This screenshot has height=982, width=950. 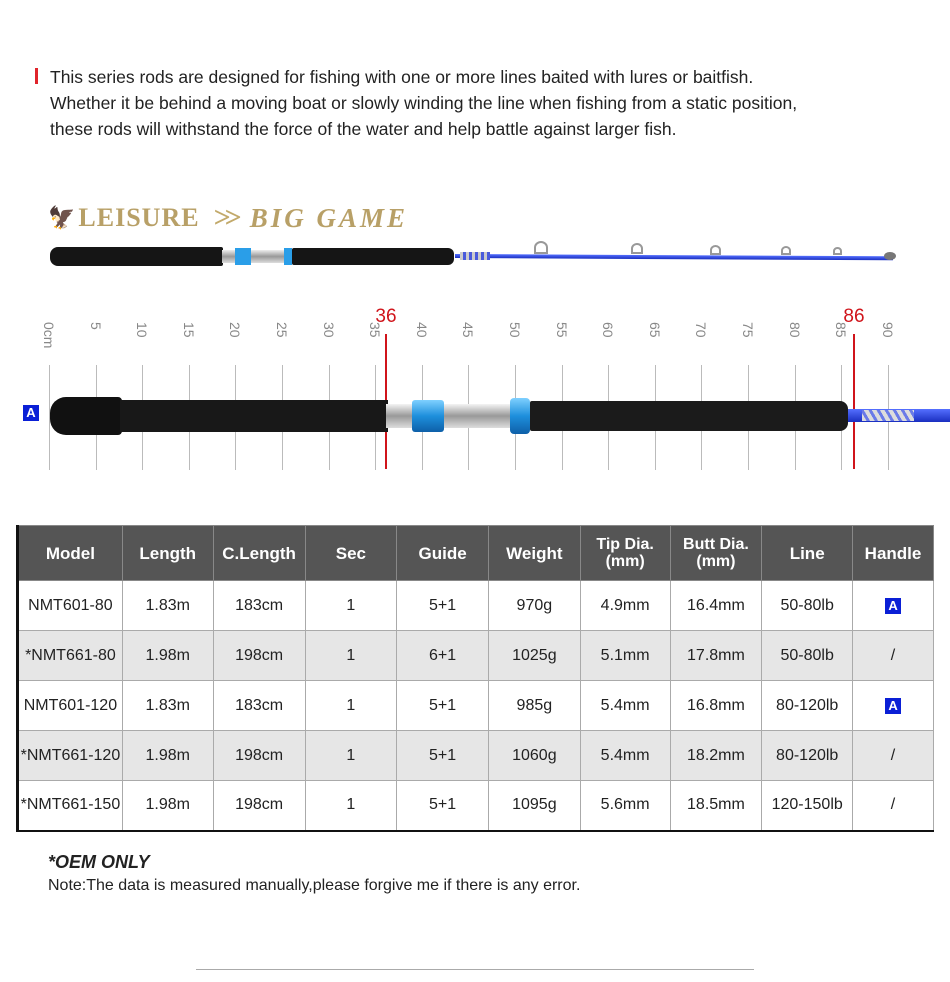 I want to click on column-header: Butt Dia. (mm), so click(x=716, y=553).